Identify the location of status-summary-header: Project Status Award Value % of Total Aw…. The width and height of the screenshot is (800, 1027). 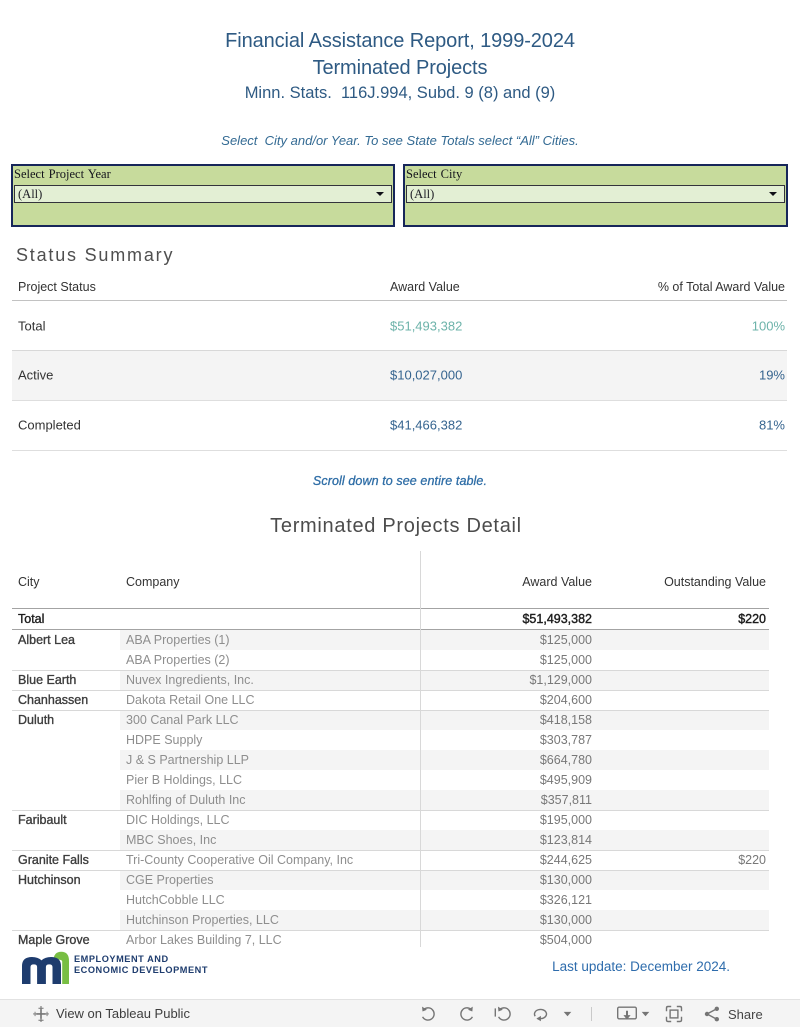
(399, 288).